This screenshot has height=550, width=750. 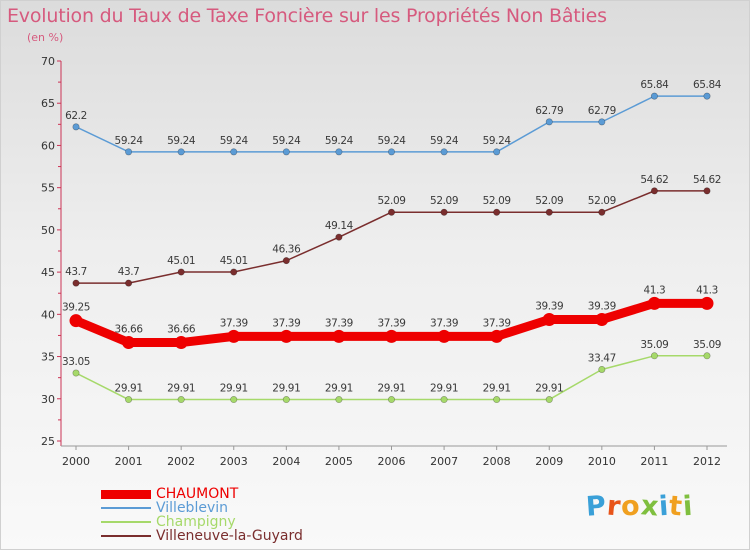 What do you see at coordinates (181, 461) in the screenshot?
I see `x-tick-label: 2002` at bounding box center [181, 461].